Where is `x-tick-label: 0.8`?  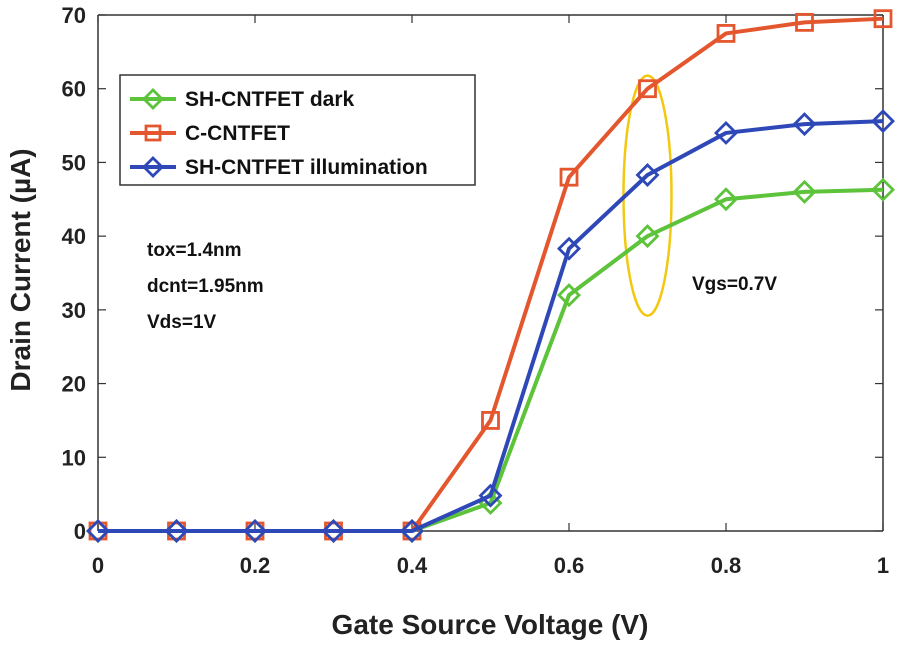
x-tick-label: 0.8 is located at coordinates (726, 565).